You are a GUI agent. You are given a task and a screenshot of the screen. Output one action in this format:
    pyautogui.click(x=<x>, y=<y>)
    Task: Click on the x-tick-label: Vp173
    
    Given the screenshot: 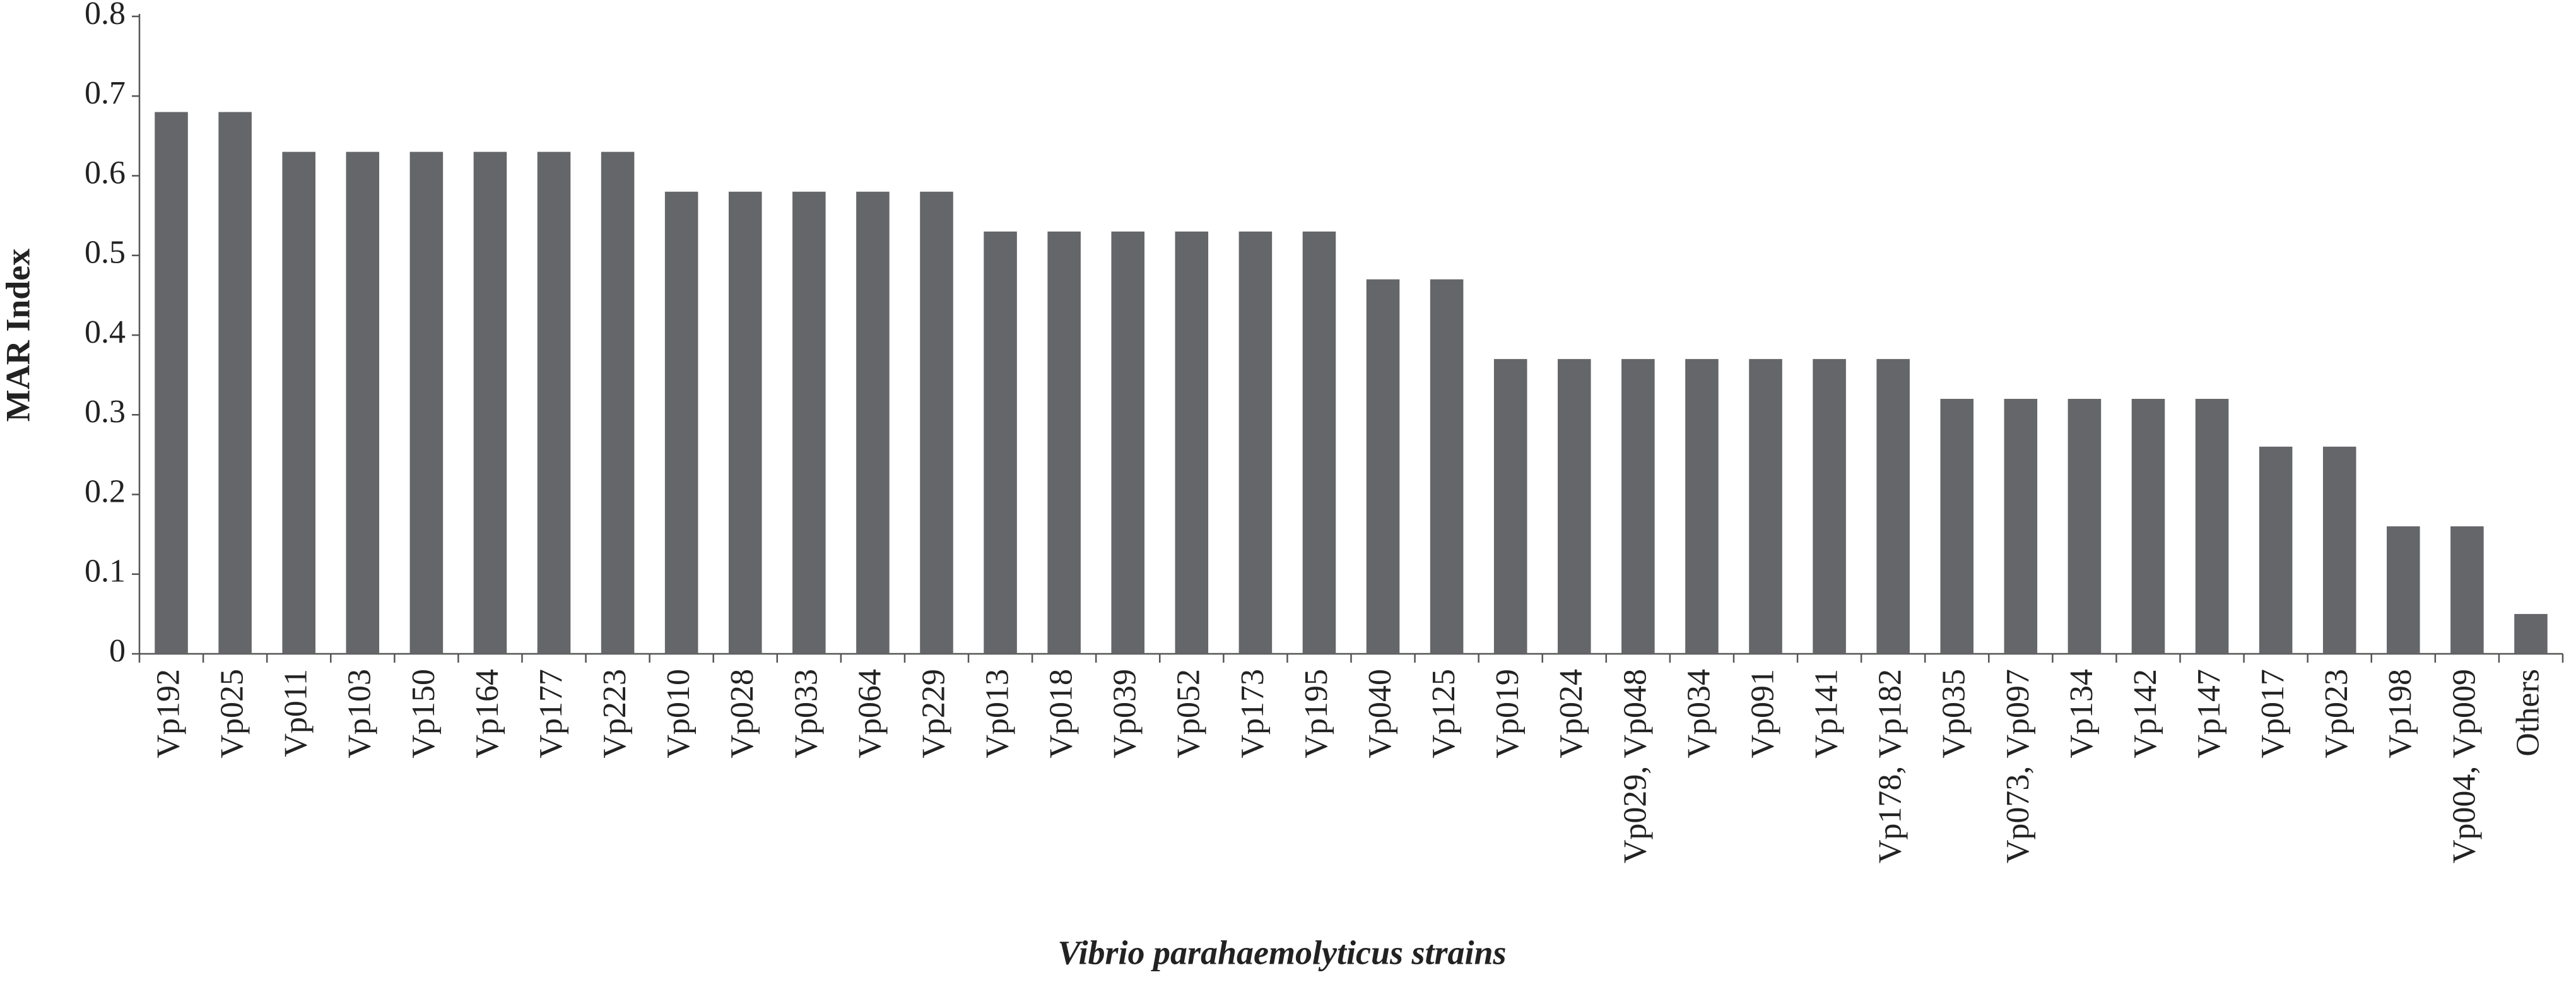 What is the action you would take?
    pyautogui.click(x=1253, y=714)
    